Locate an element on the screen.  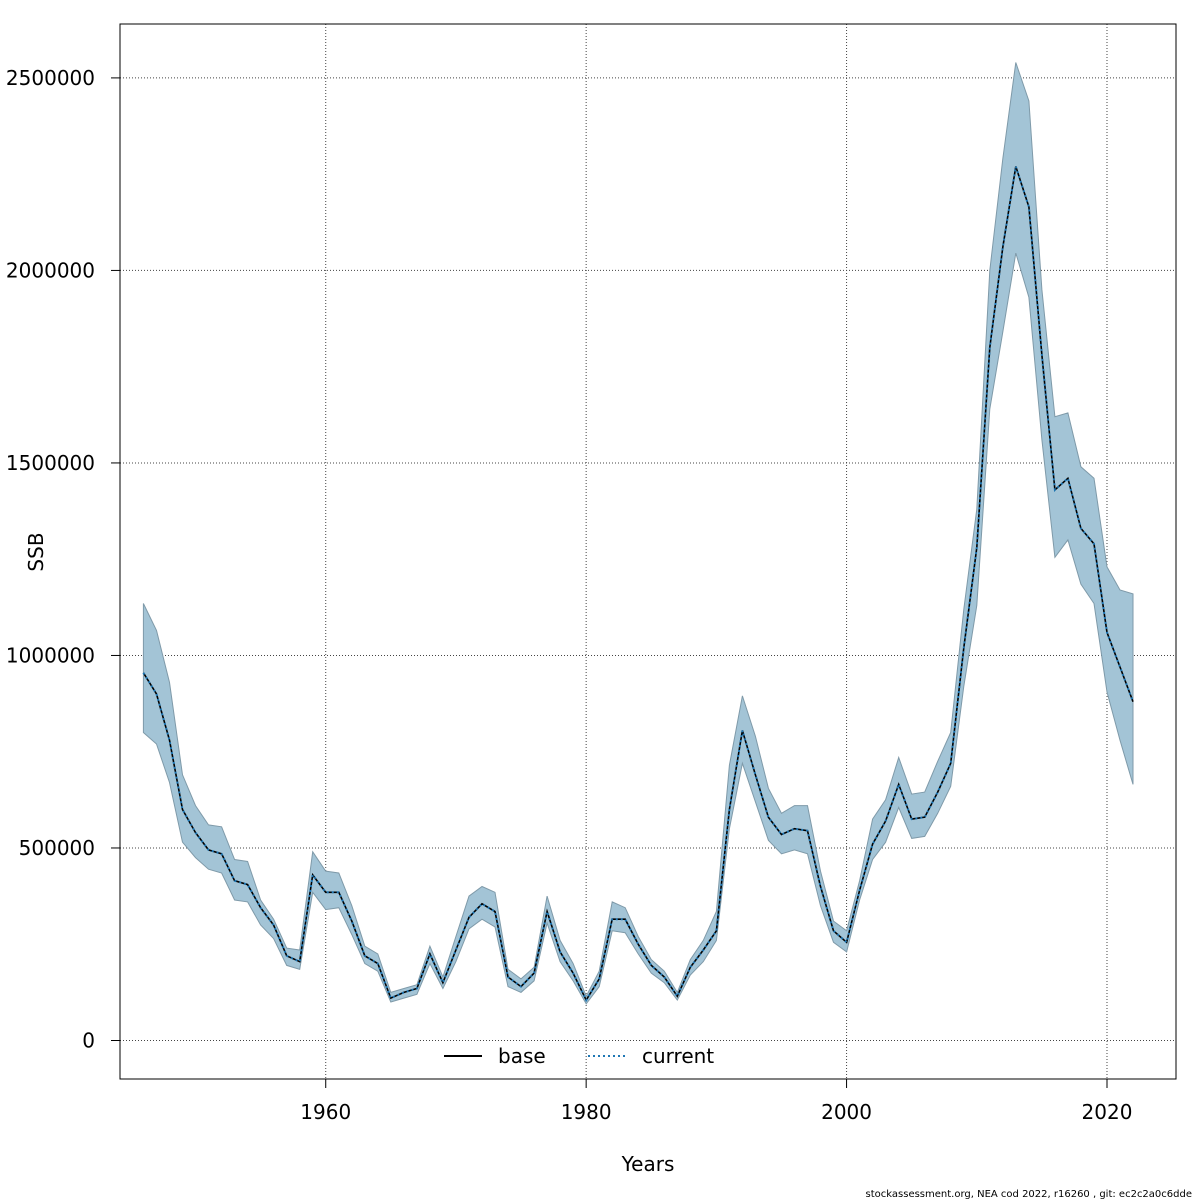
x-tick-label: 1980 is located at coordinates (586, 1112).